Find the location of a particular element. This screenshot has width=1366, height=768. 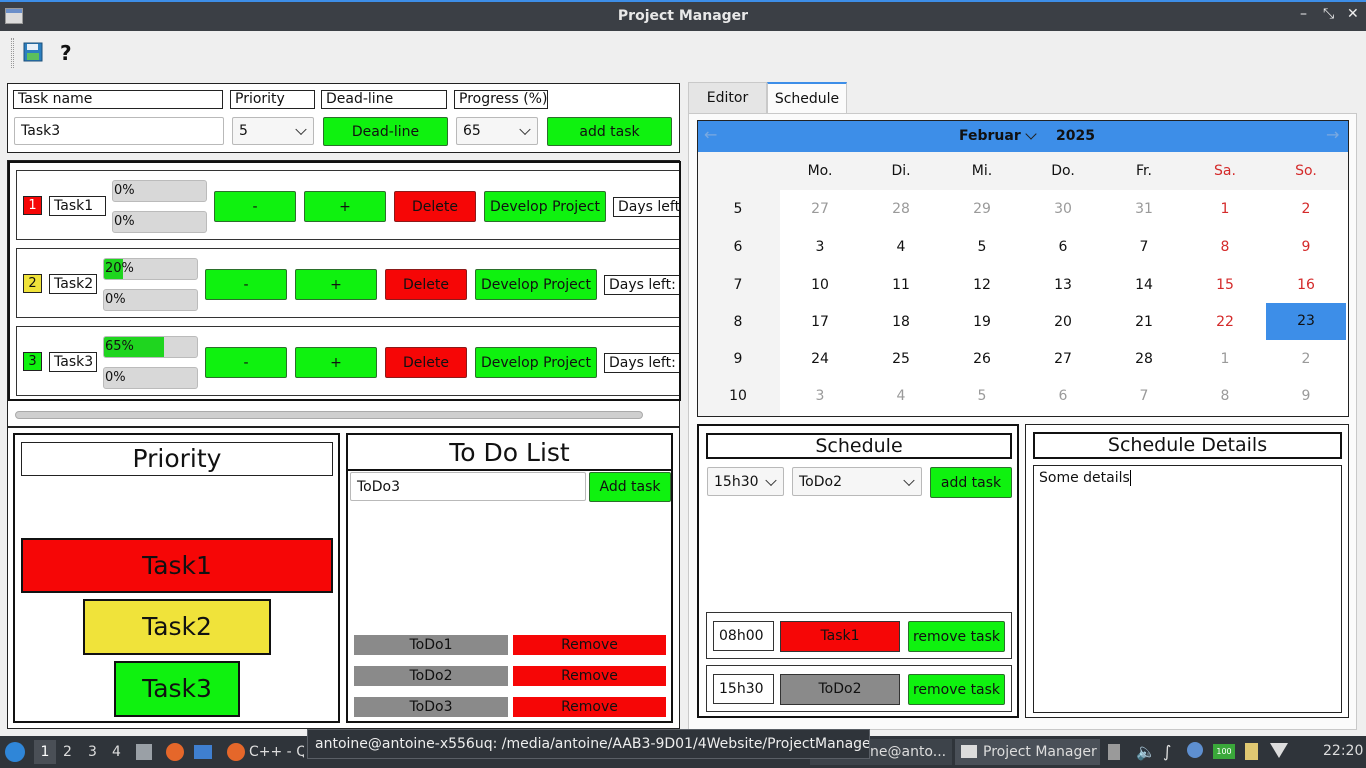

clock: 22:20 is located at coordinates (1343, 751).